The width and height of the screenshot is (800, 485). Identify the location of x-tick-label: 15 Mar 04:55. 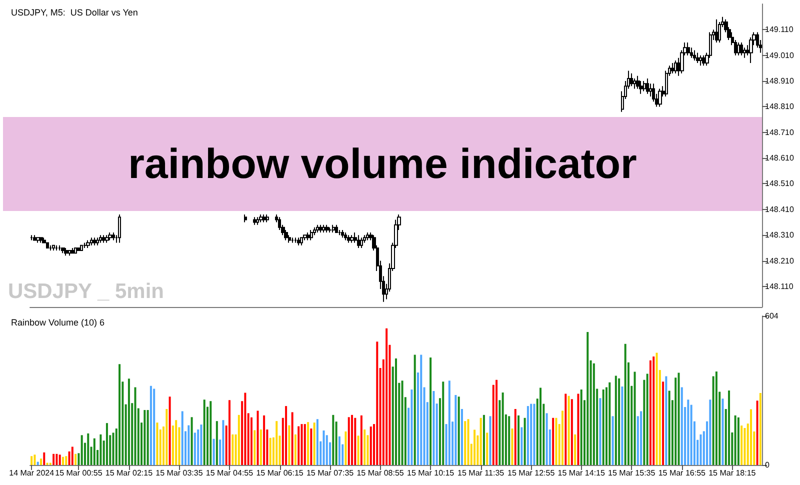
(230, 473).